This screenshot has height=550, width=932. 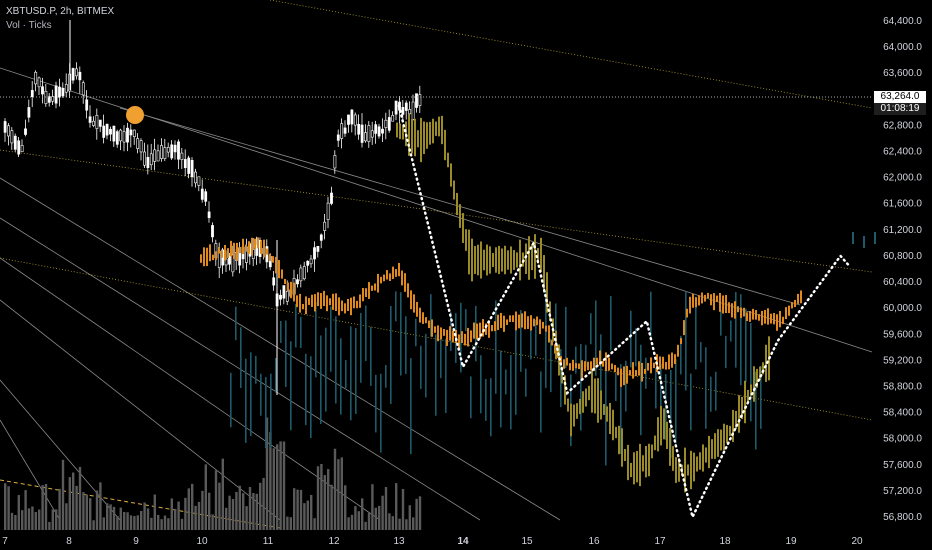 I want to click on date-axis: 7 8 9 10 11 12 13 14 15 16 17 18 19 20, so click(x=432, y=541).